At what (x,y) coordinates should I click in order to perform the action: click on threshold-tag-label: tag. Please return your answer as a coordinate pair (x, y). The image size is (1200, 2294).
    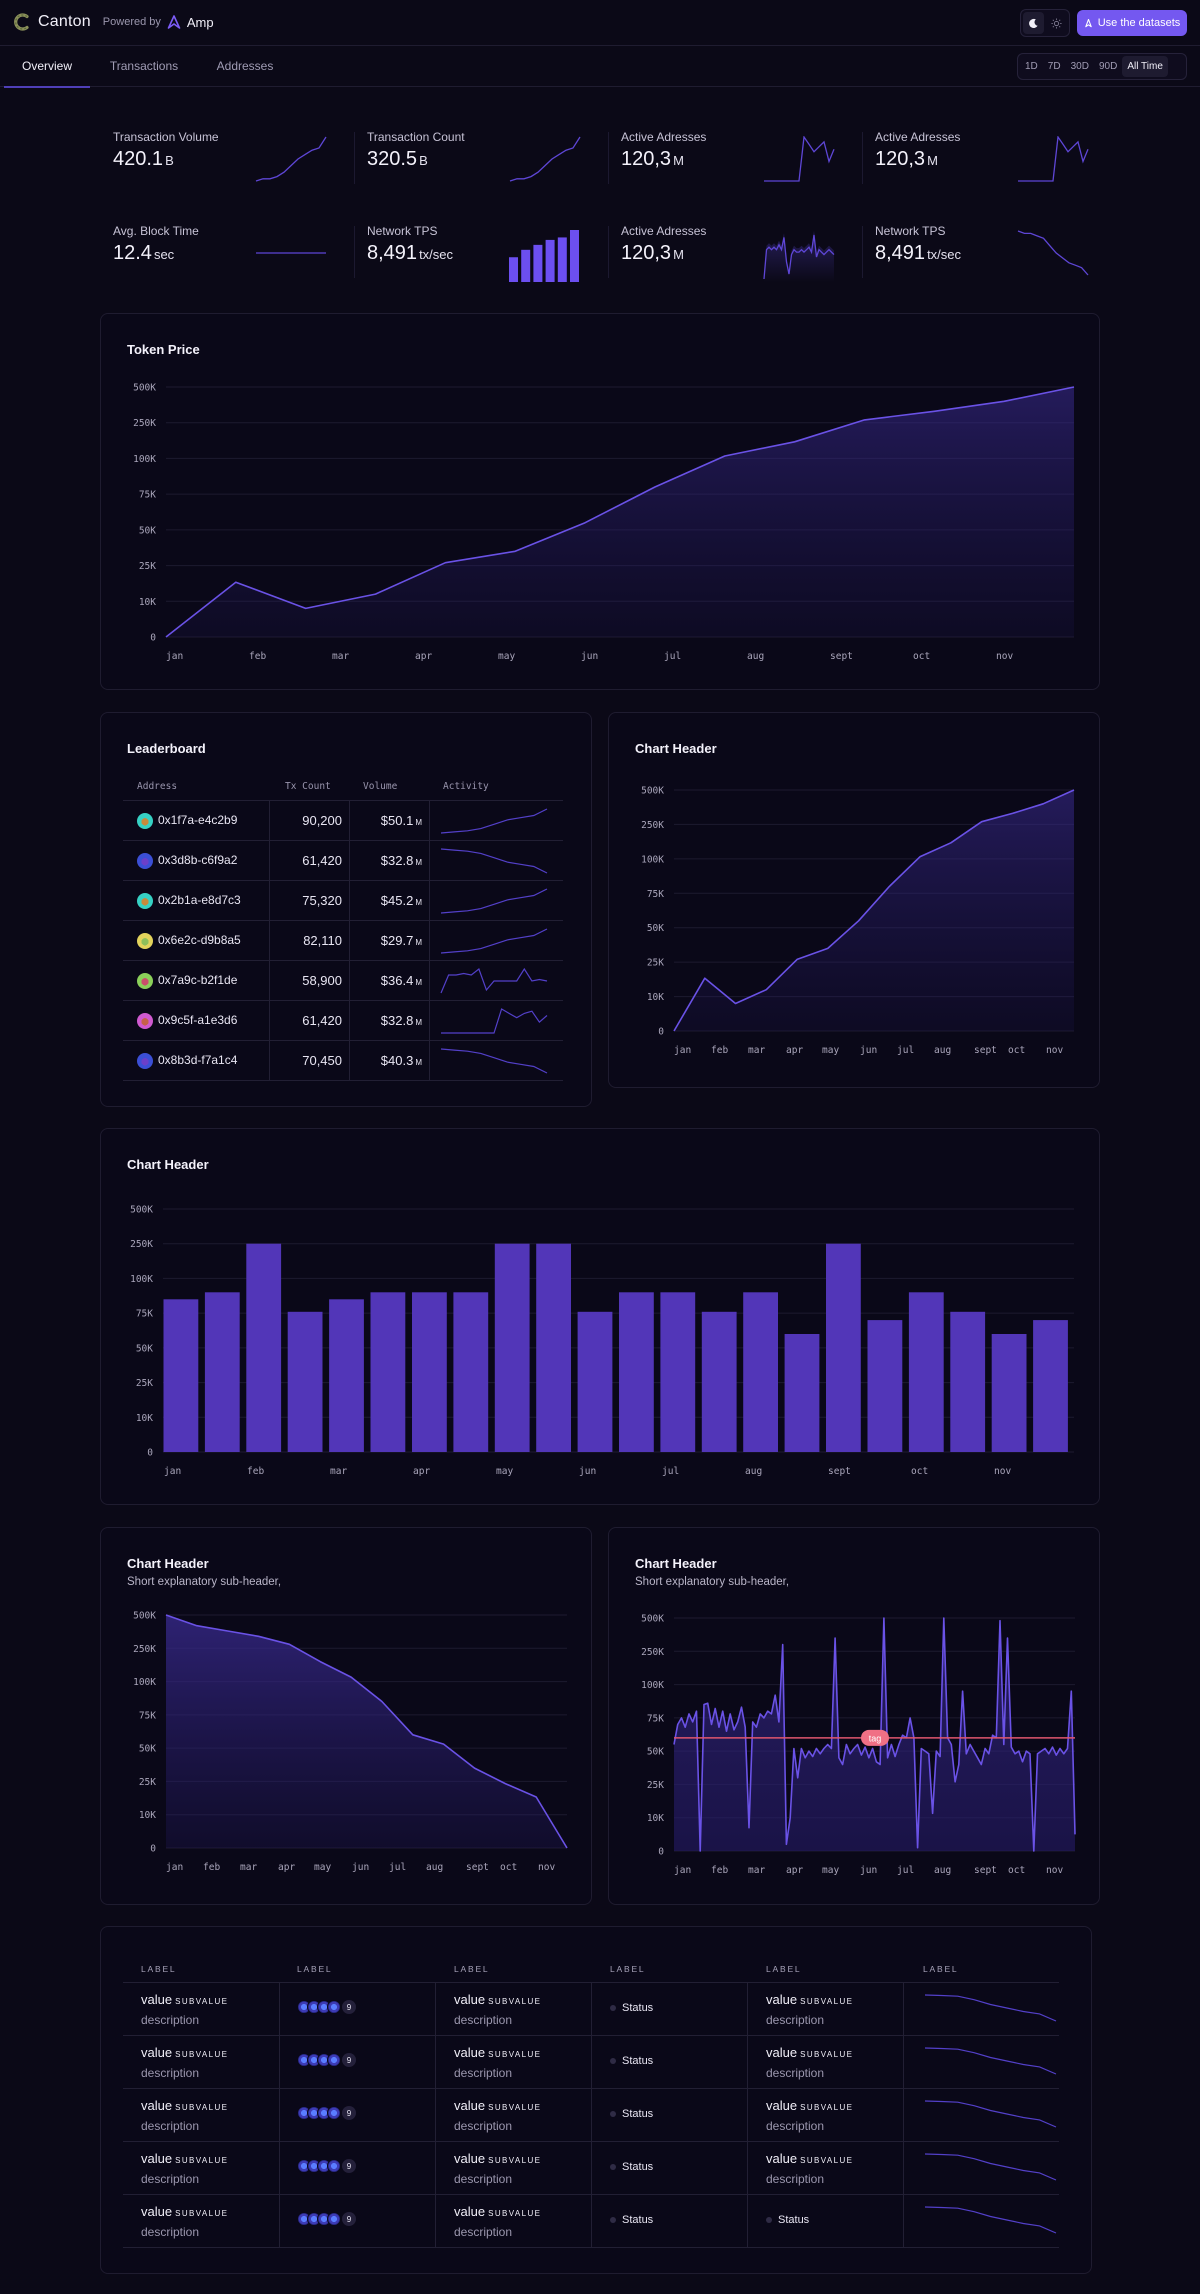
    Looking at the image, I should click on (875, 1738).